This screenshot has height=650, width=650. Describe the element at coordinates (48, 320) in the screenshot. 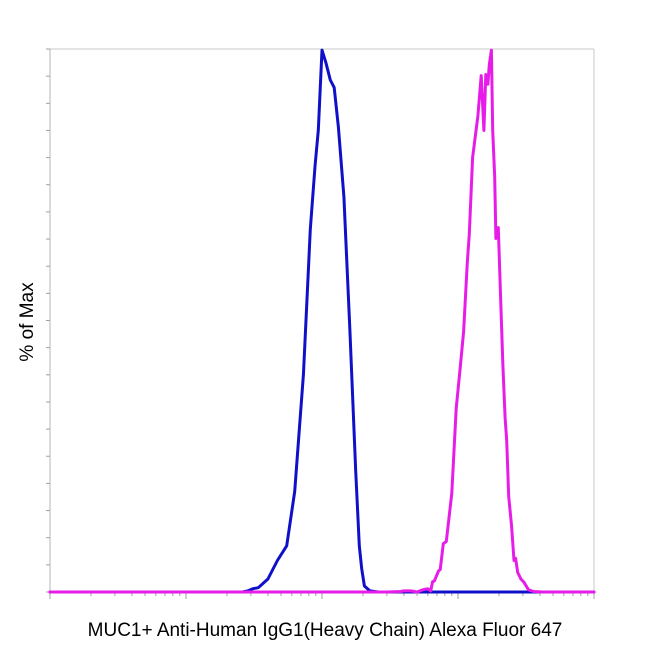

I see `y-axis-ticks` at that location.